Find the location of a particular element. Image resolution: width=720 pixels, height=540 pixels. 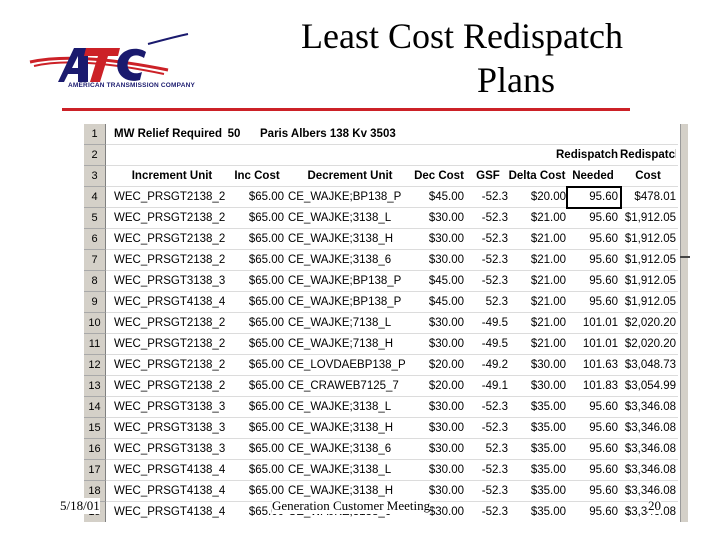

table-cell: CE_LOVDAEBP138_P is located at coordinates (347, 365).